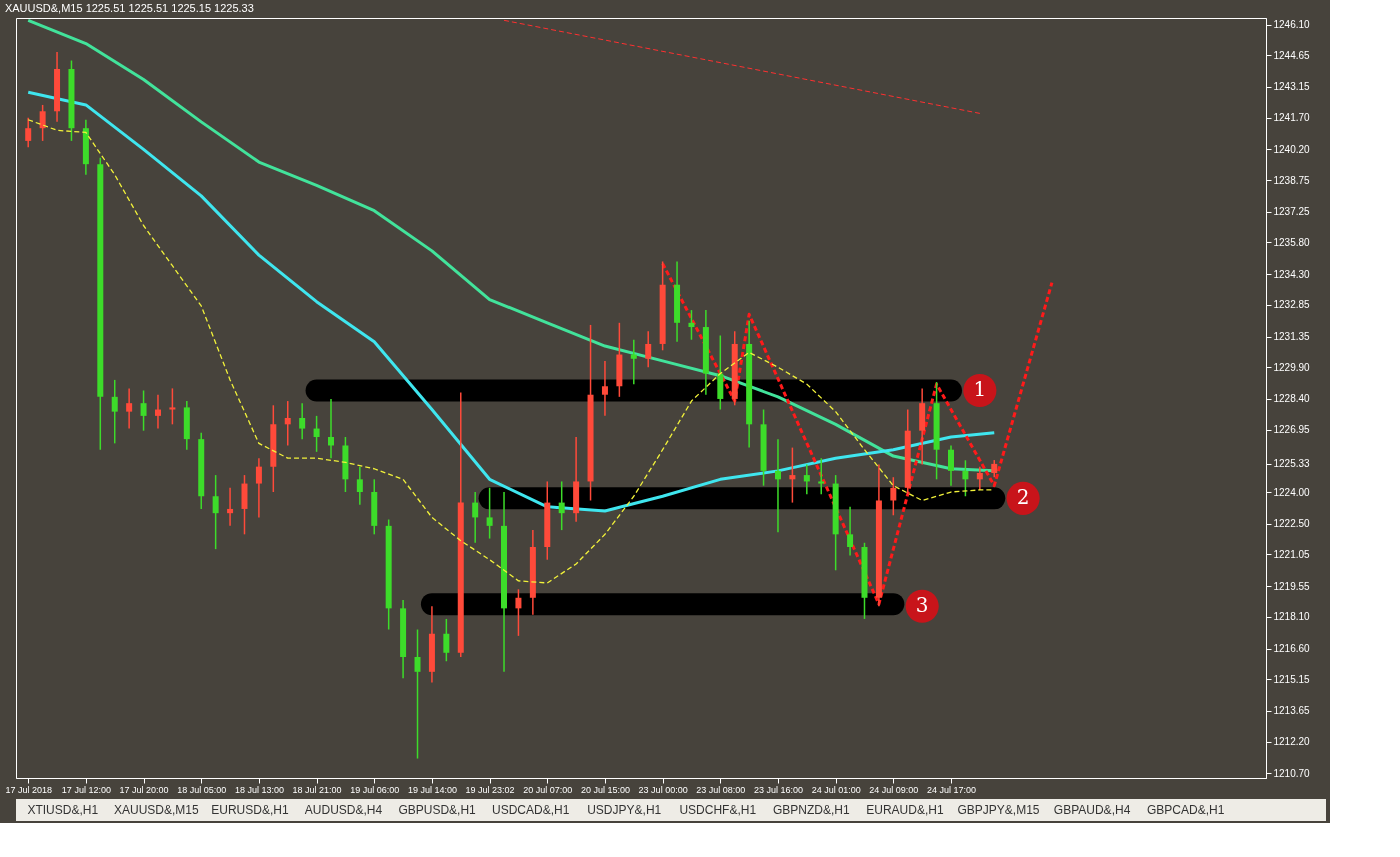  I want to click on y-tick-label: 1215.15, so click(1292, 679).